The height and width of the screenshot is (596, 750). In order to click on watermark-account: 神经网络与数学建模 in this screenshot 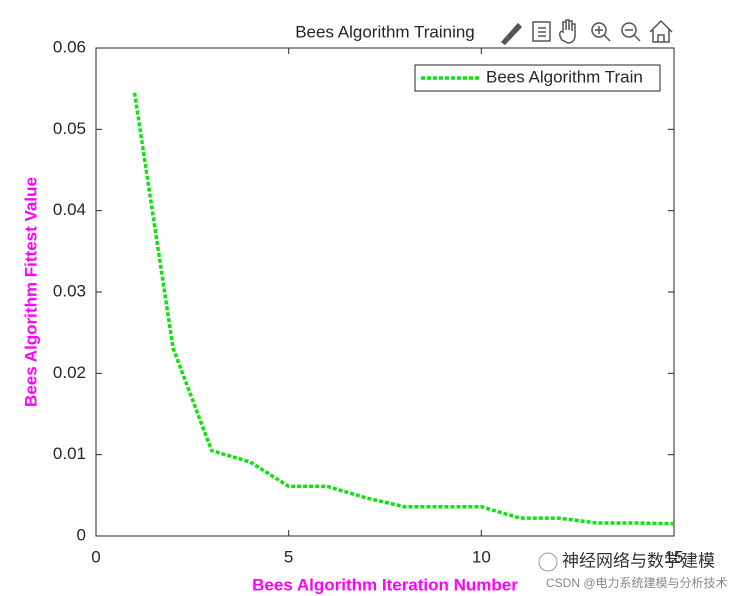, I will do `click(638, 560)`.